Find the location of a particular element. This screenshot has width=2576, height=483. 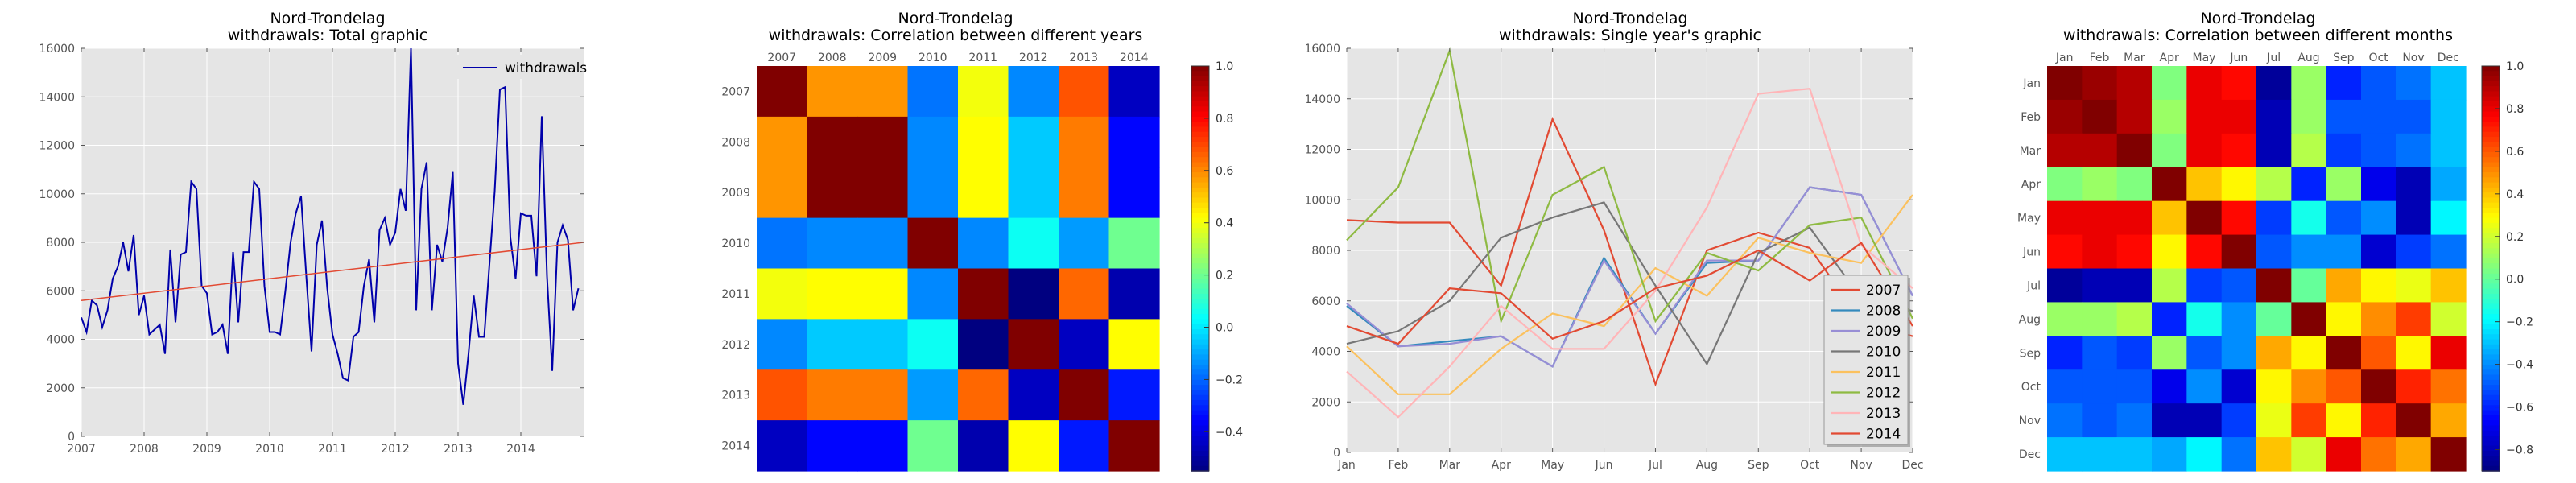

legend-label-2012: 2012 is located at coordinates (1883, 394).